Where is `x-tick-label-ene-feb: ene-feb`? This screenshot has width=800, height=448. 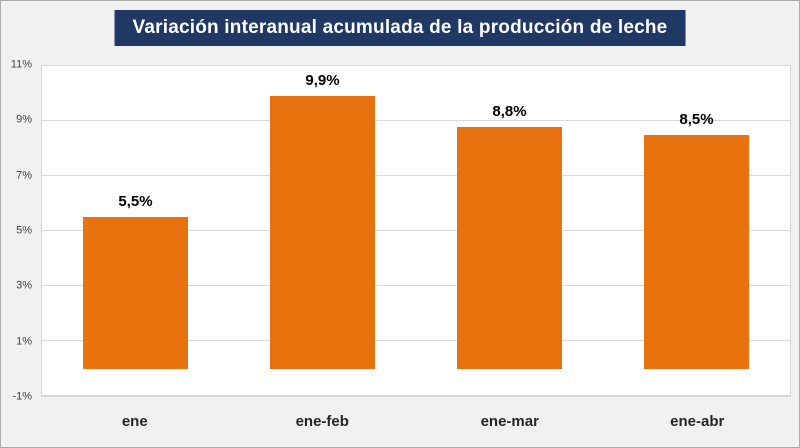
x-tick-label-ene-feb: ene-feb is located at coordinates (322, 421).